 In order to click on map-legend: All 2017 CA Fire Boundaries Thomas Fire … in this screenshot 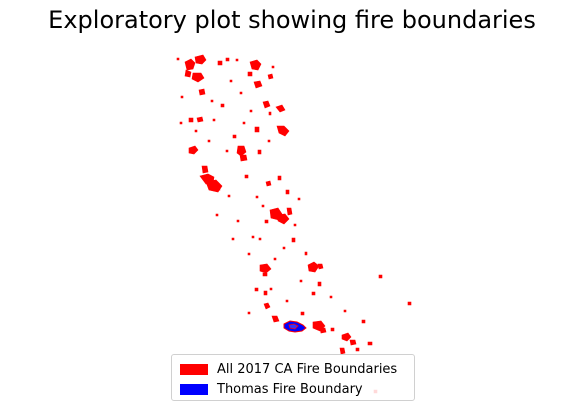, I will do `click(293, 377)`.